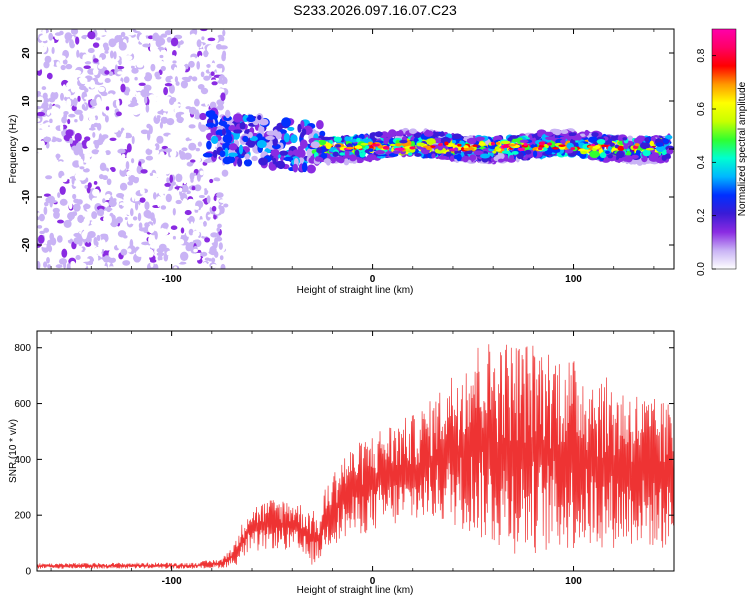  What do you see at coordinates (28, 572) in the screenshot?
I see `y-tick-label: 0` at bounding box center [28, 572].